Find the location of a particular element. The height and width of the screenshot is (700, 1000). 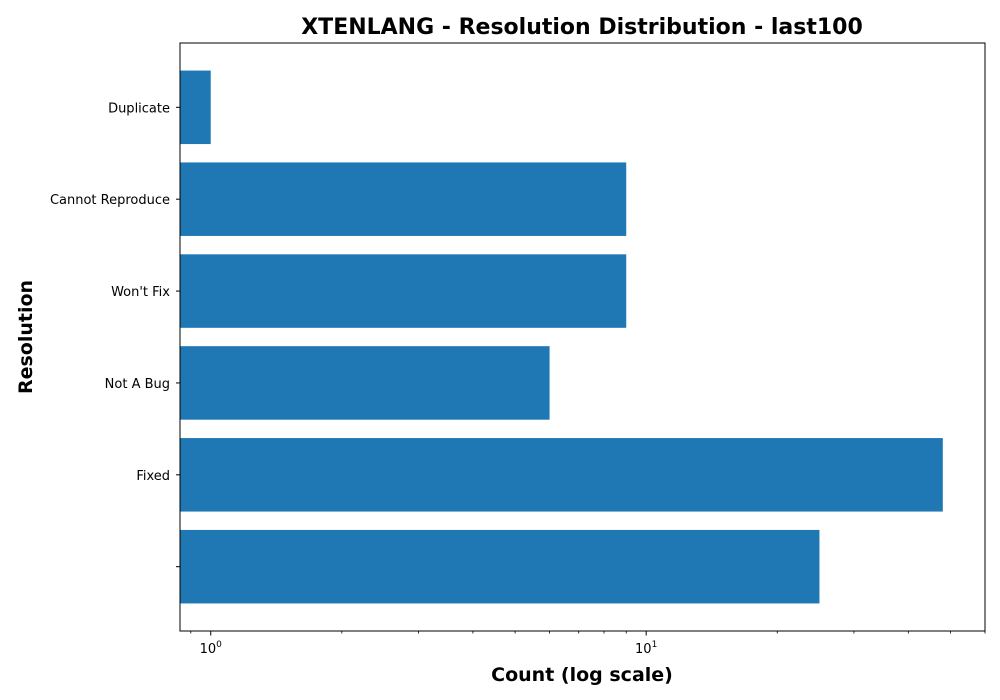

y-tick-label: Duplicate is located at coordinates (139, 108).